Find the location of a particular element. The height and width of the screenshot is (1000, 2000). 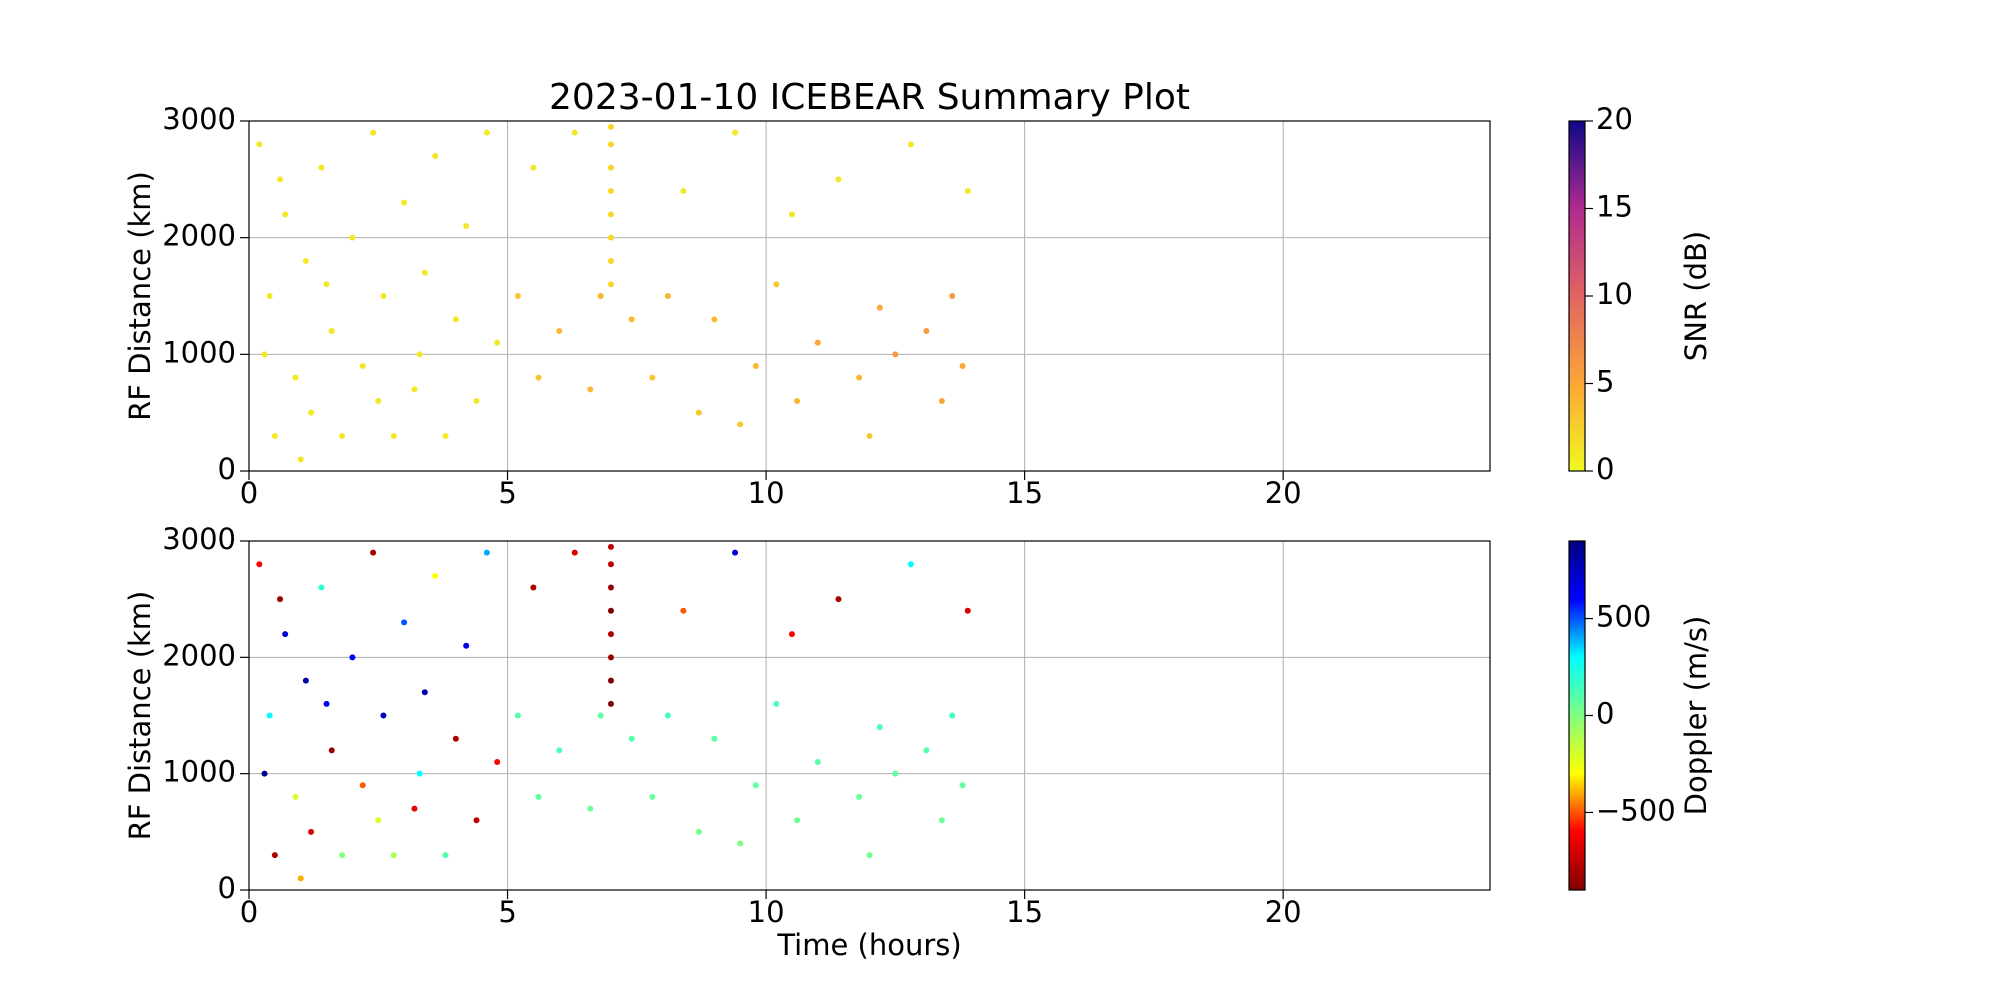

colorbar-tick-label: −500 is located at coordinates (1636, 810).